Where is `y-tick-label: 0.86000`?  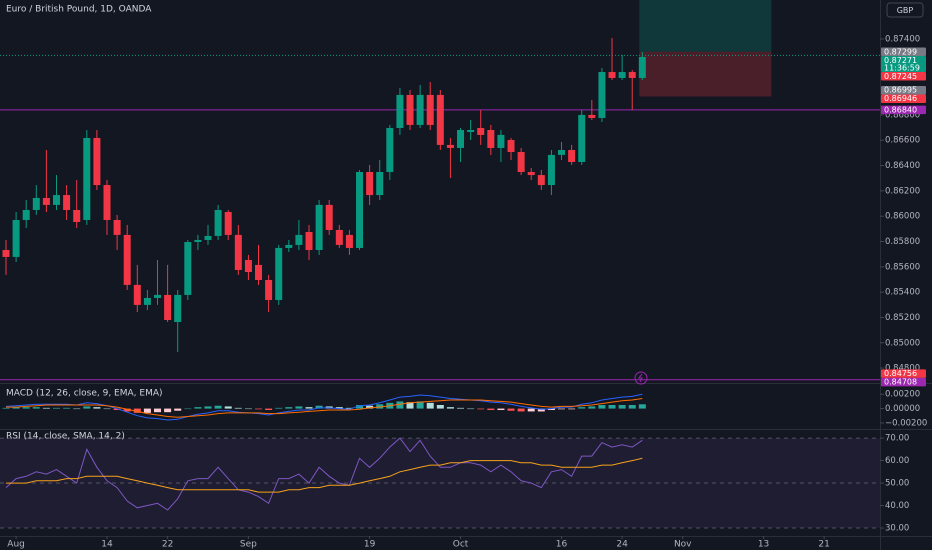
y-tick-label: 0.86000 is located at coordinates (902, 217).